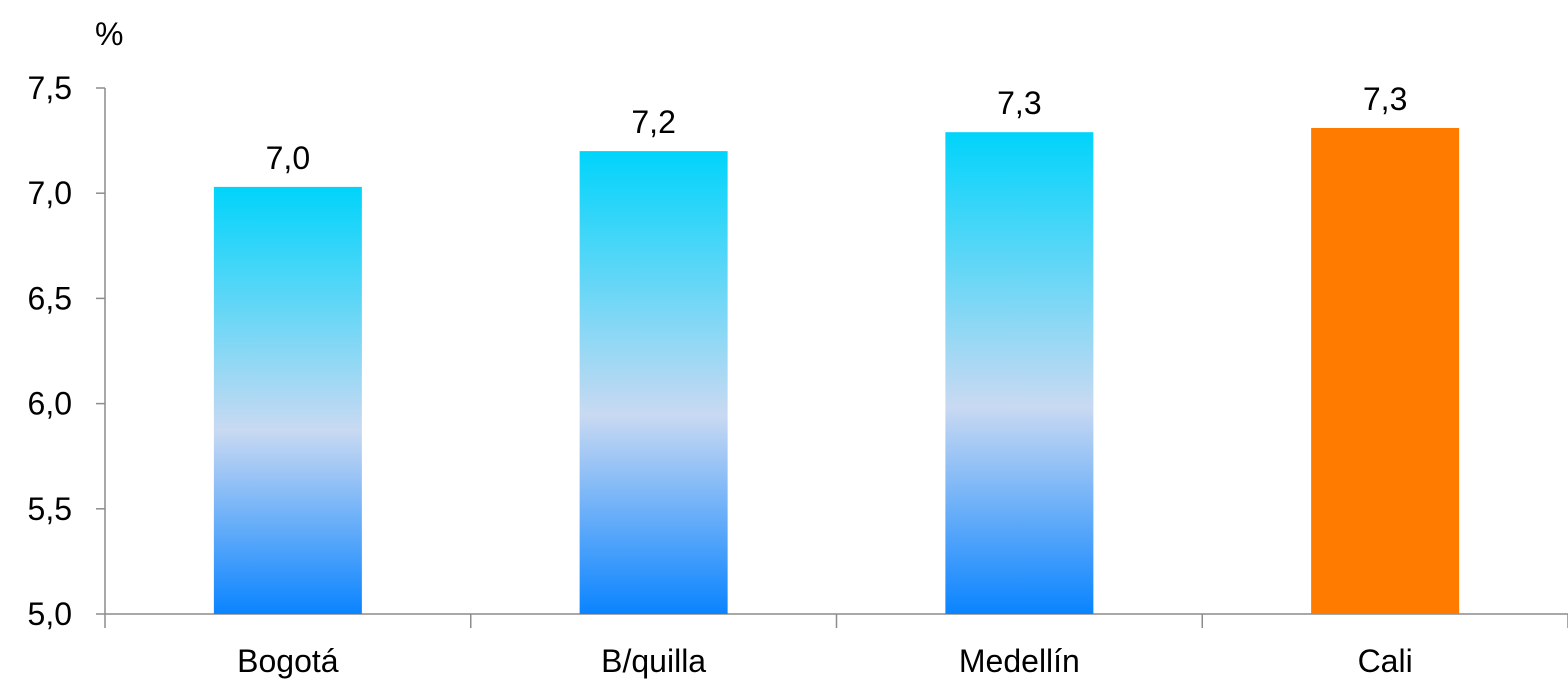 This screenshot has width=1568, height=693. Describe the element at coordinates (288, 158) in the screenshot. I see `data-label: 7,0` at that location.